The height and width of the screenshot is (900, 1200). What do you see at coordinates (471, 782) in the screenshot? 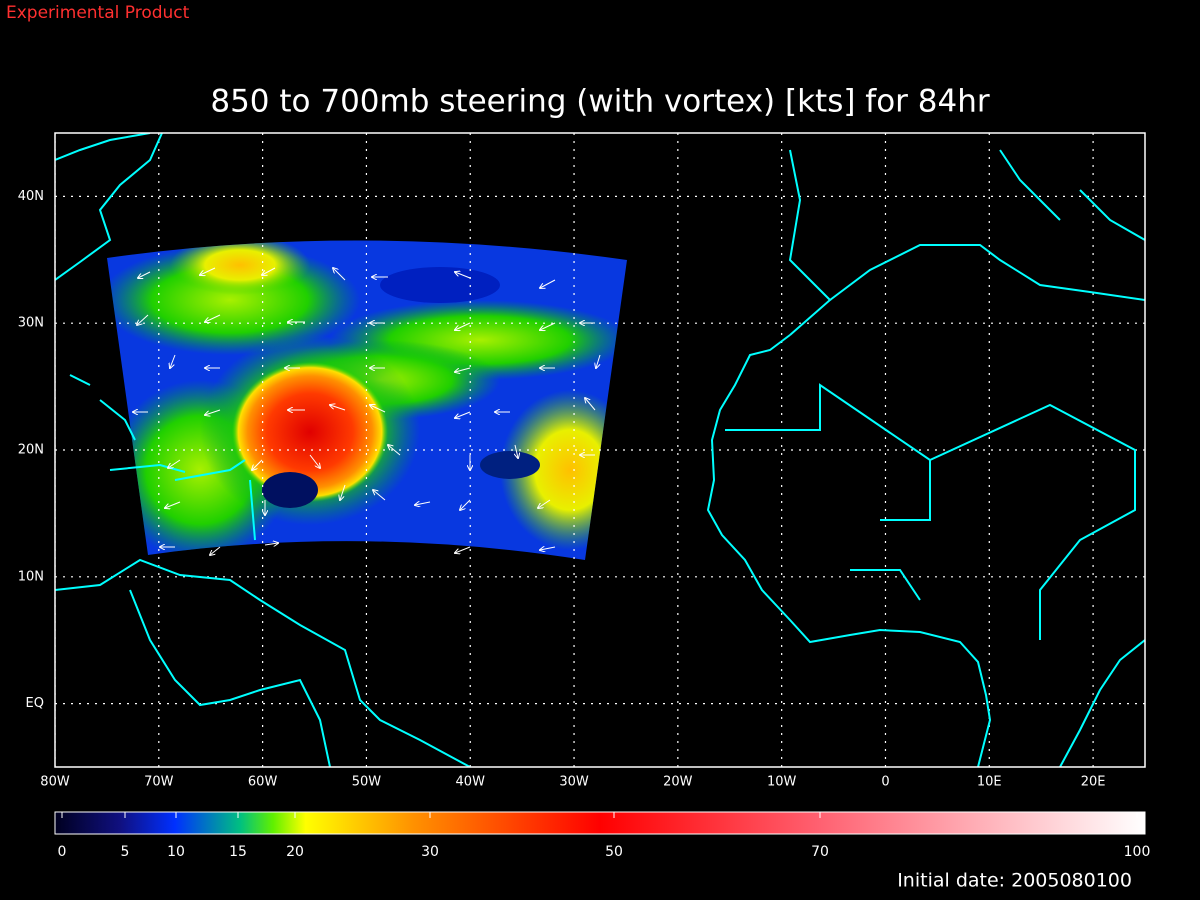
I see `x-tick-label: 40W` at bounding box center [471, 782].